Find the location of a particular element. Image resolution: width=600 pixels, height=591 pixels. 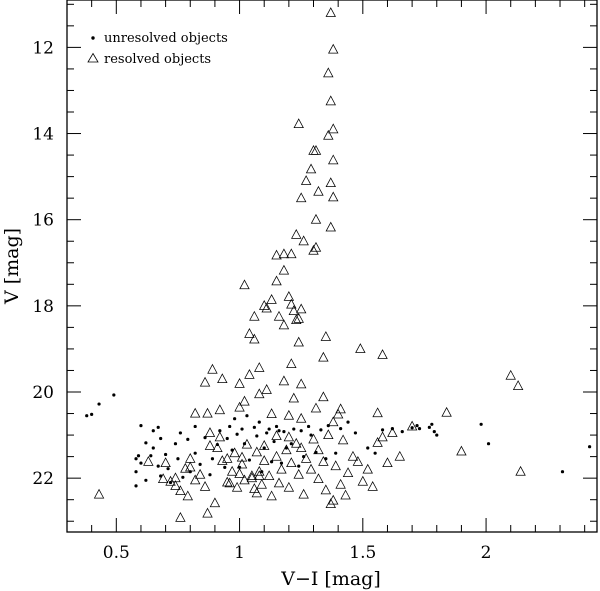

y-tick-label: 20 is located at coordinates (43, 393).